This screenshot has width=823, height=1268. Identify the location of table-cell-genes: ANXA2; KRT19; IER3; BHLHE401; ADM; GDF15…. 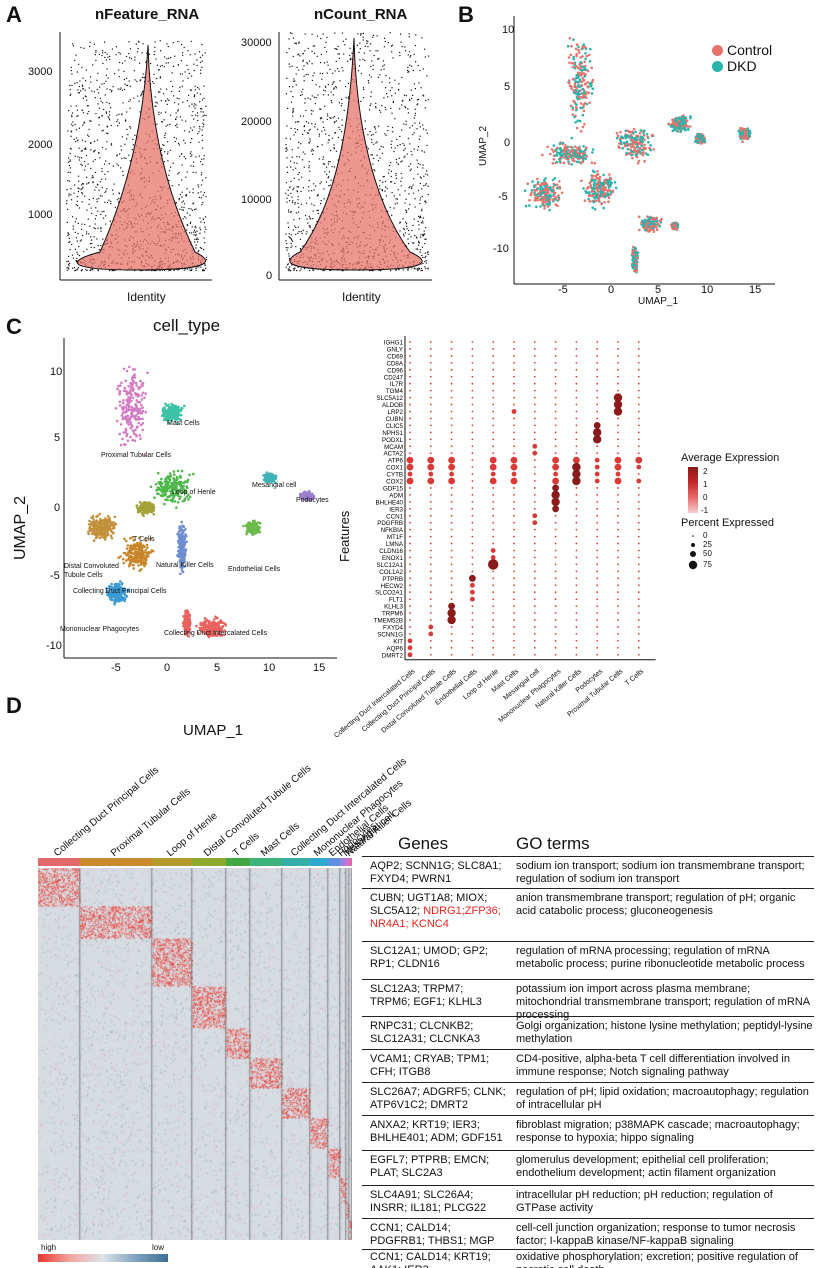
(436, 1131).